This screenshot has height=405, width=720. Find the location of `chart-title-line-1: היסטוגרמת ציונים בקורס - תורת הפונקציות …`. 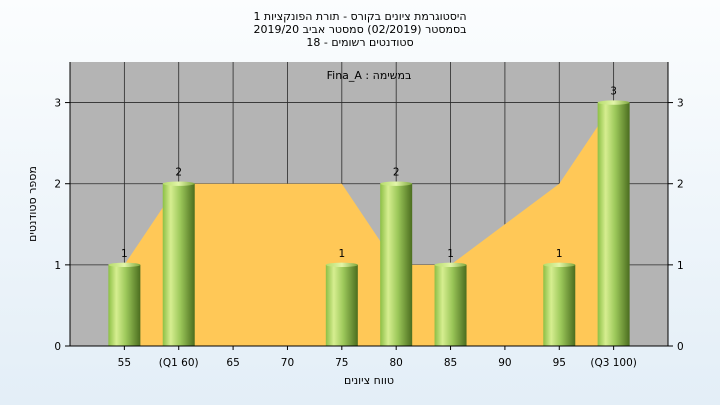

chart-title-line-1: היסטוגרמת ציונים בקורס - תורת הפונקציות … is located at coordinates (360, 16).